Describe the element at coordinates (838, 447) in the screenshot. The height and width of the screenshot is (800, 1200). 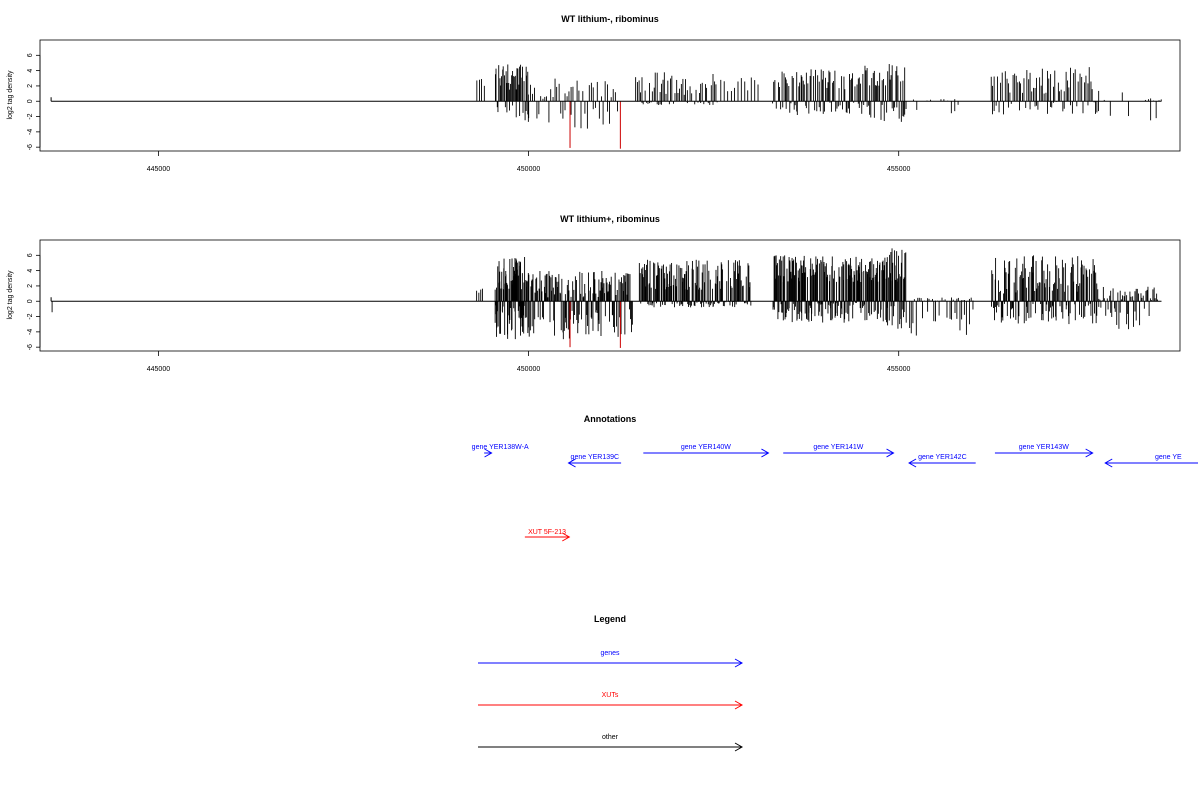
I see `gene-label: gene YER141W` at that location.